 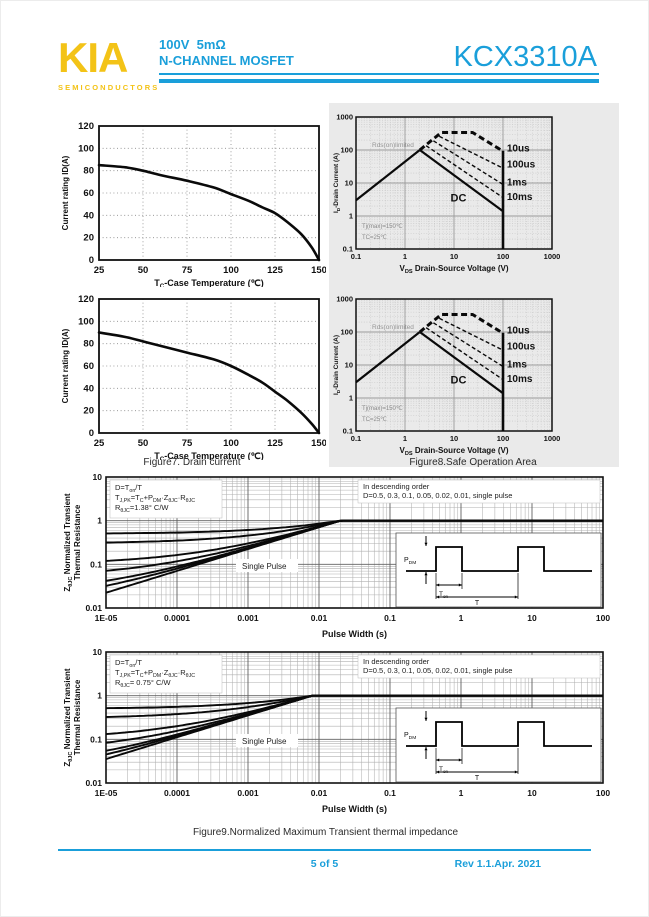 I want to click on svg-text: TC-Case Temperature (℃), so click(x=209, y=455).